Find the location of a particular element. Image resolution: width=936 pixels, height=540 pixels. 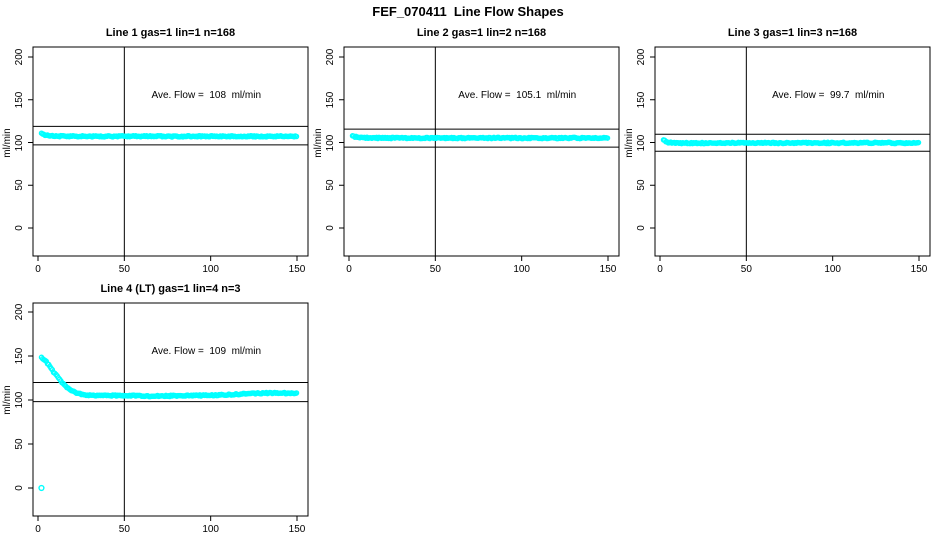

outlier-point is located at coordinates (41, 488).